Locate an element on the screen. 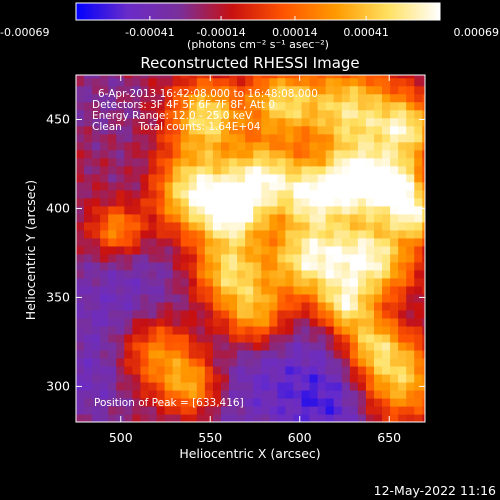 Image resolution: width=500 pixels, height=500 pixels. annotation-counts: Clean Total counts: 1.64E+04 is located at coordinates (176, 127).